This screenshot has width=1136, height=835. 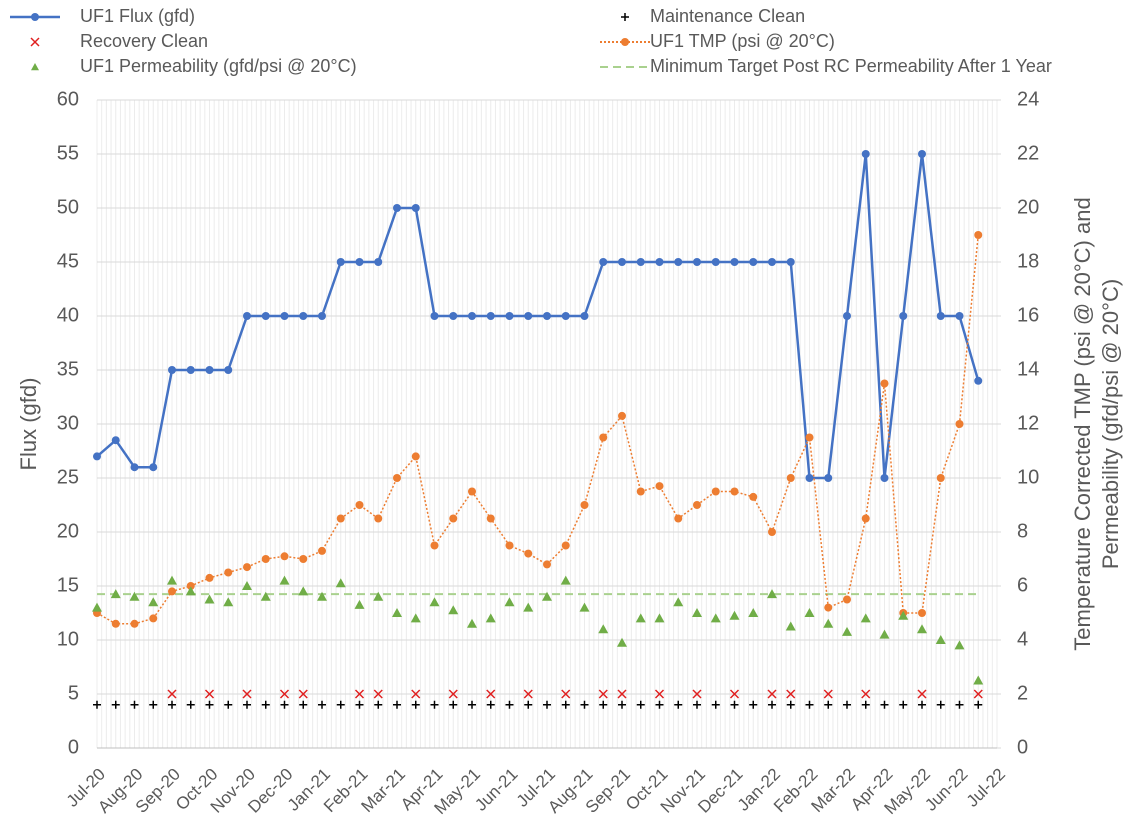 What do you see at coordinates (218, 66) in the screenshot?
I see `legend-label: UF1 Permeability (gfd/psi @ 20°C)` at bounding box center [218, 66].